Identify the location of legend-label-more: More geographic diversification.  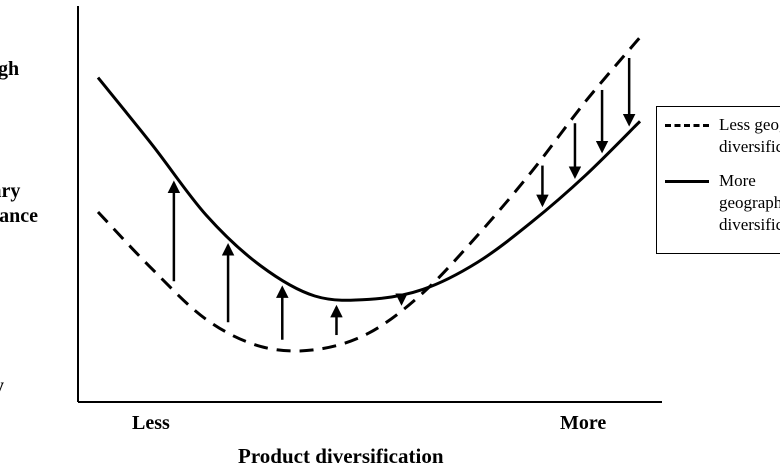
(749, 203).